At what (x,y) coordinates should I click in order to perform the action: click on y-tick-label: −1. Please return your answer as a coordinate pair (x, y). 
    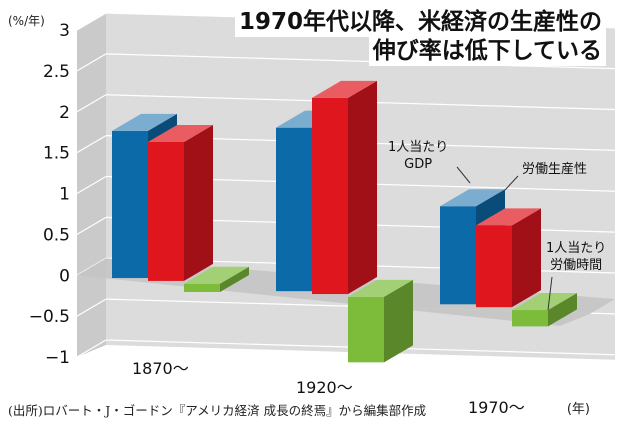
    Looking at the image, I should click on (57, 358).